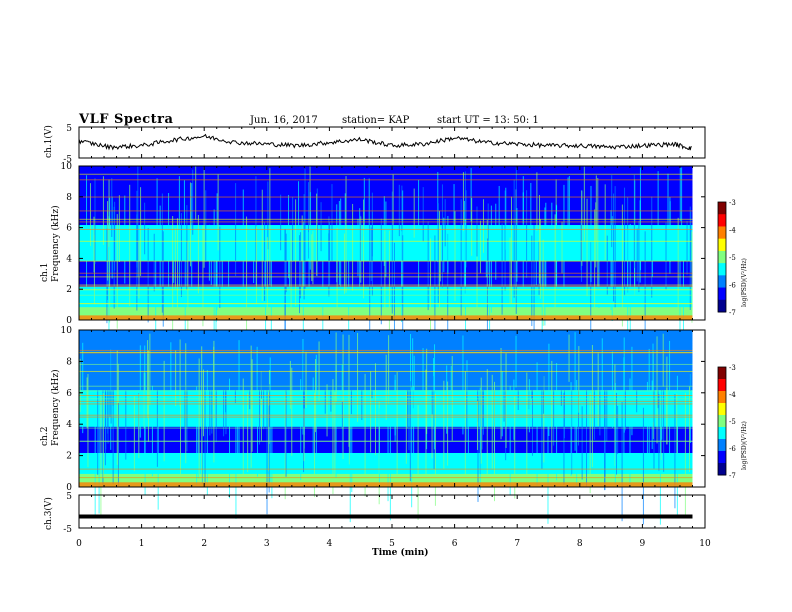  What do you see at coordinates (455, 544) in the screenshot?
I see `x-tick-label: 6` at bounding box center [455, 544].